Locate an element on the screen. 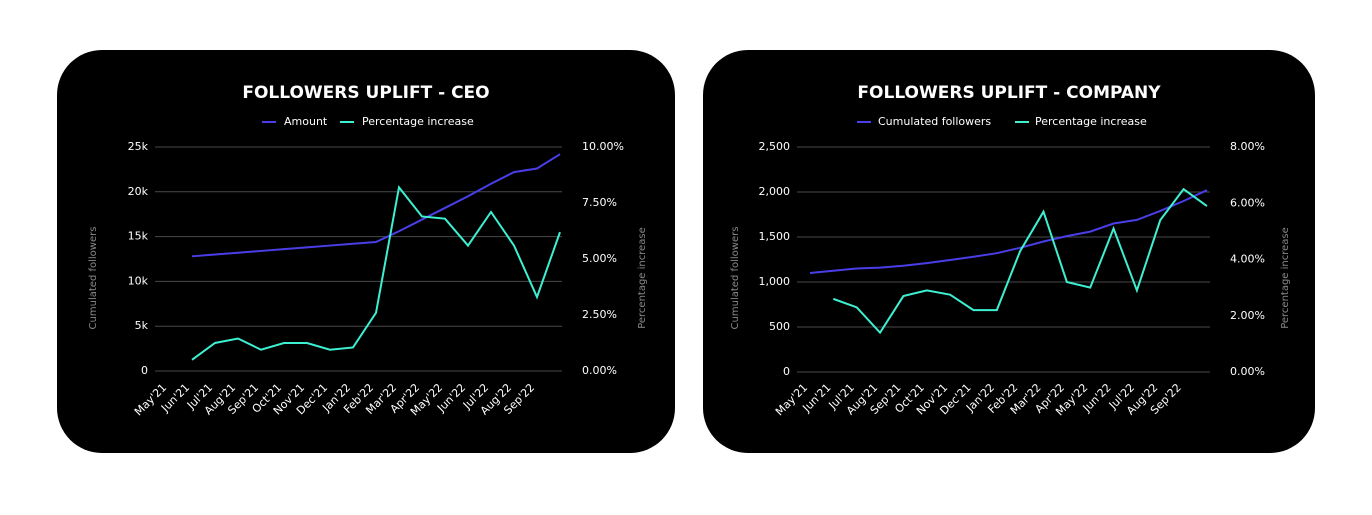 The height and width of the screenshot is (515, 1372). chart-title: FOLLOWERS UPLIFT - COMPANY is located at coordinates (1009, 93).